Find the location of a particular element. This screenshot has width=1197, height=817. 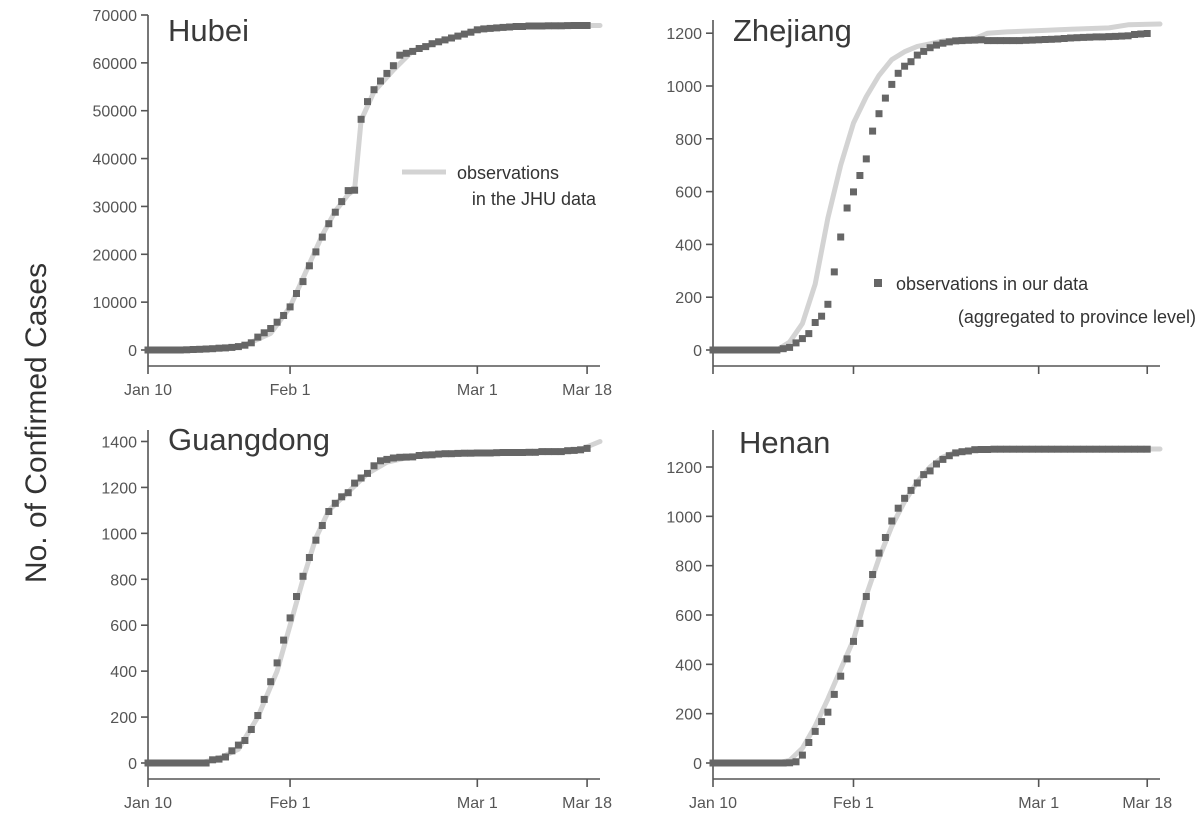

y-tick-label: 60000 is located at coordinates (115, 64).